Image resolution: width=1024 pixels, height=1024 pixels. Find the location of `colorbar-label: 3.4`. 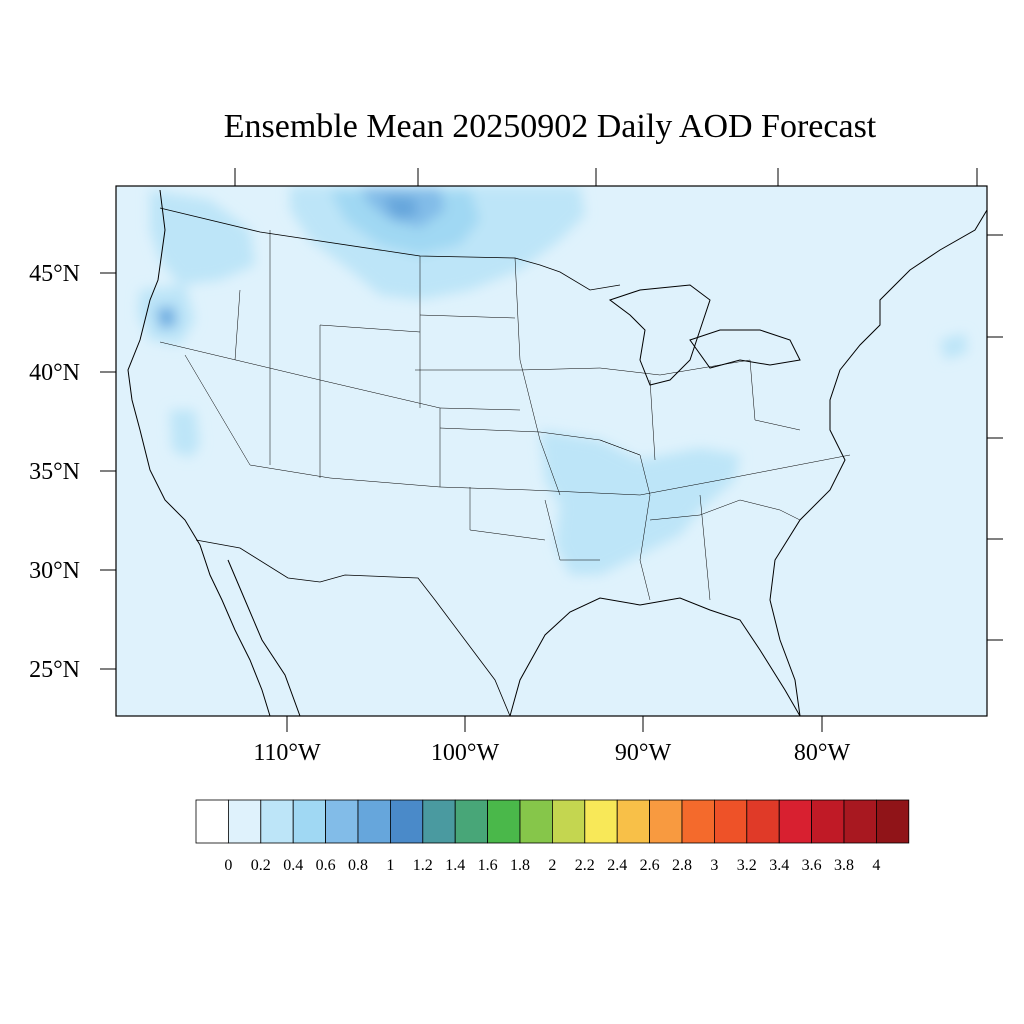

colorbar-label: 3.4 is located at coordinates (779, 865).